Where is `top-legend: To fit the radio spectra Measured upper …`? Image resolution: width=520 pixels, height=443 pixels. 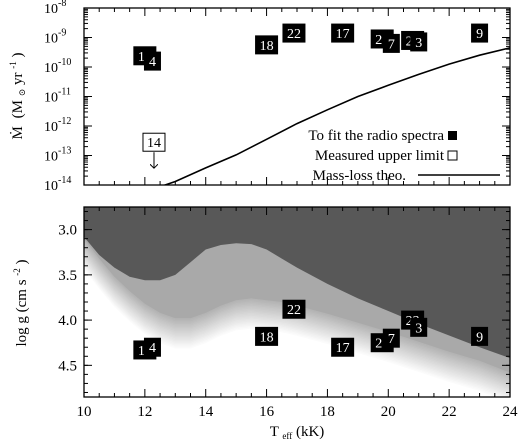
top-legend: To fit the radio spectra Measured upper … is located at coordinates (404, 156).